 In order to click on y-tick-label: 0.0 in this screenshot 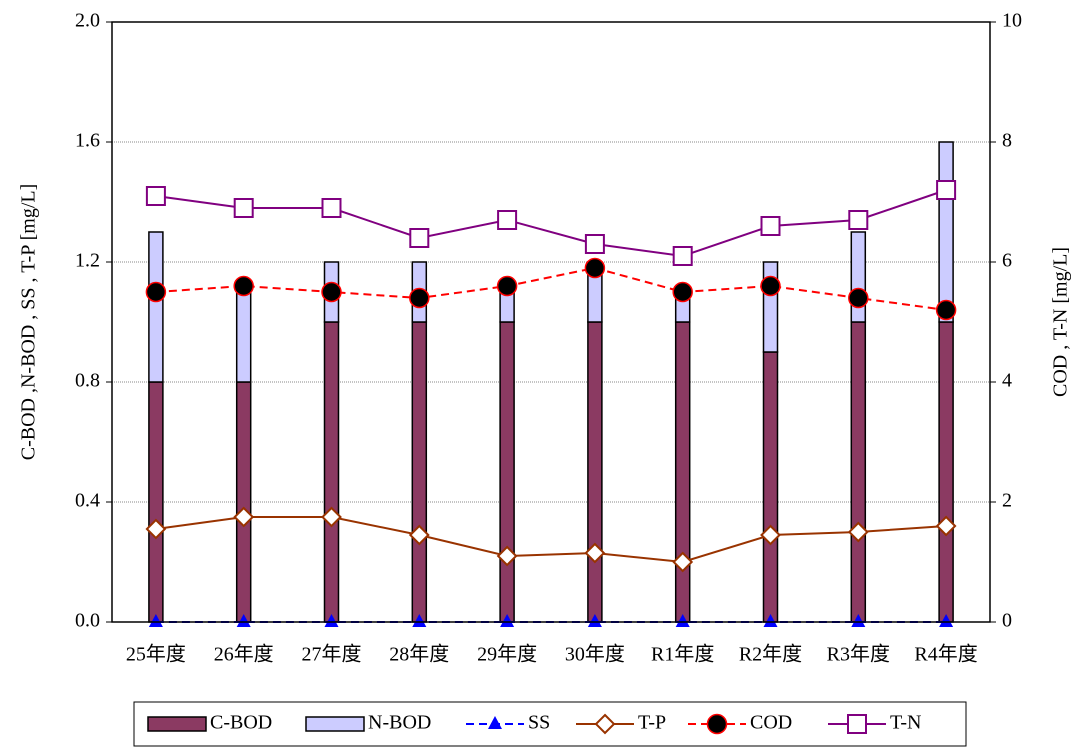, I will do `click(87, 621)`.